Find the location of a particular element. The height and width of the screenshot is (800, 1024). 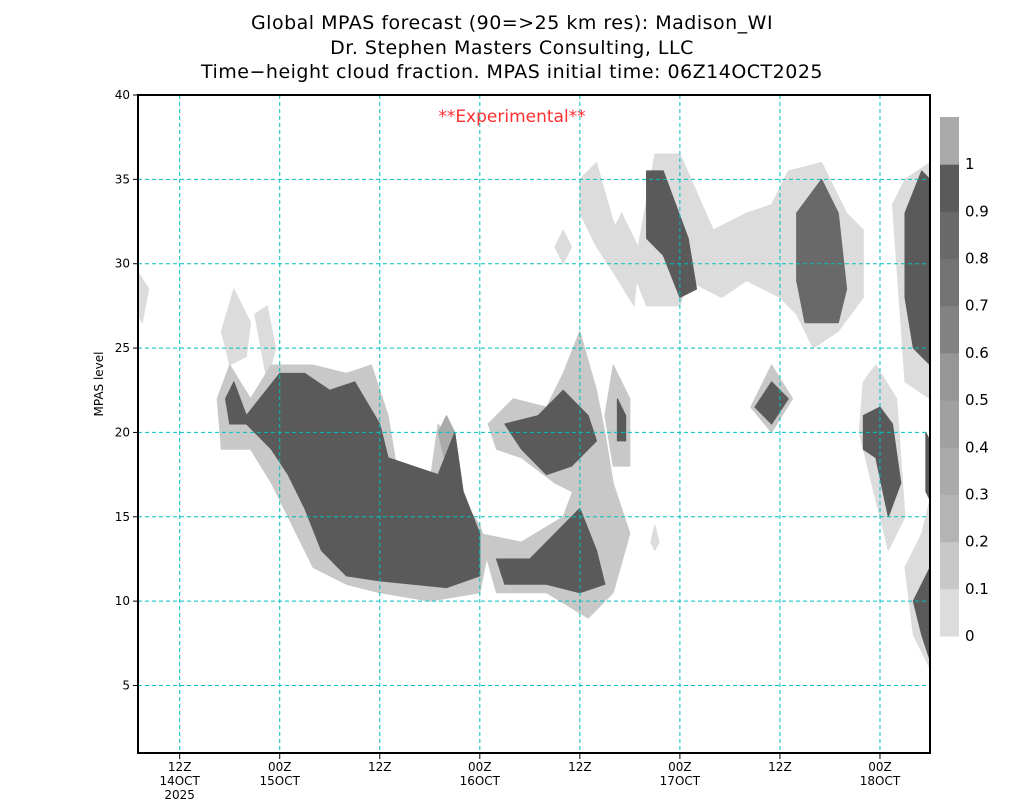

x-tick-label: 16OCT is located at coordinates (480, 781).